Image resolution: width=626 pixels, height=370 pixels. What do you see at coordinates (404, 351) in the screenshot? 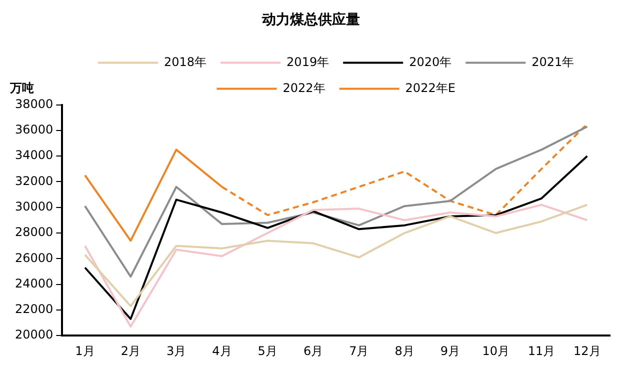
I see `x-tick-label: 8月` at bounding box center [404, 351].